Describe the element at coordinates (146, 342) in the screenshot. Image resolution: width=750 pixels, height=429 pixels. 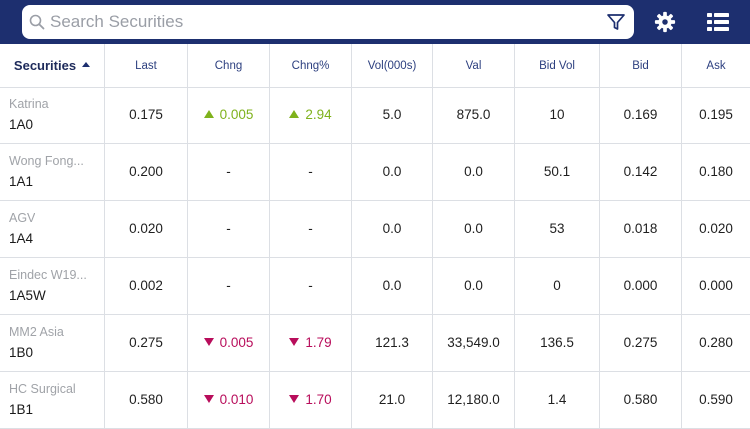
I see `last-cell-value: 0.275` at that location.